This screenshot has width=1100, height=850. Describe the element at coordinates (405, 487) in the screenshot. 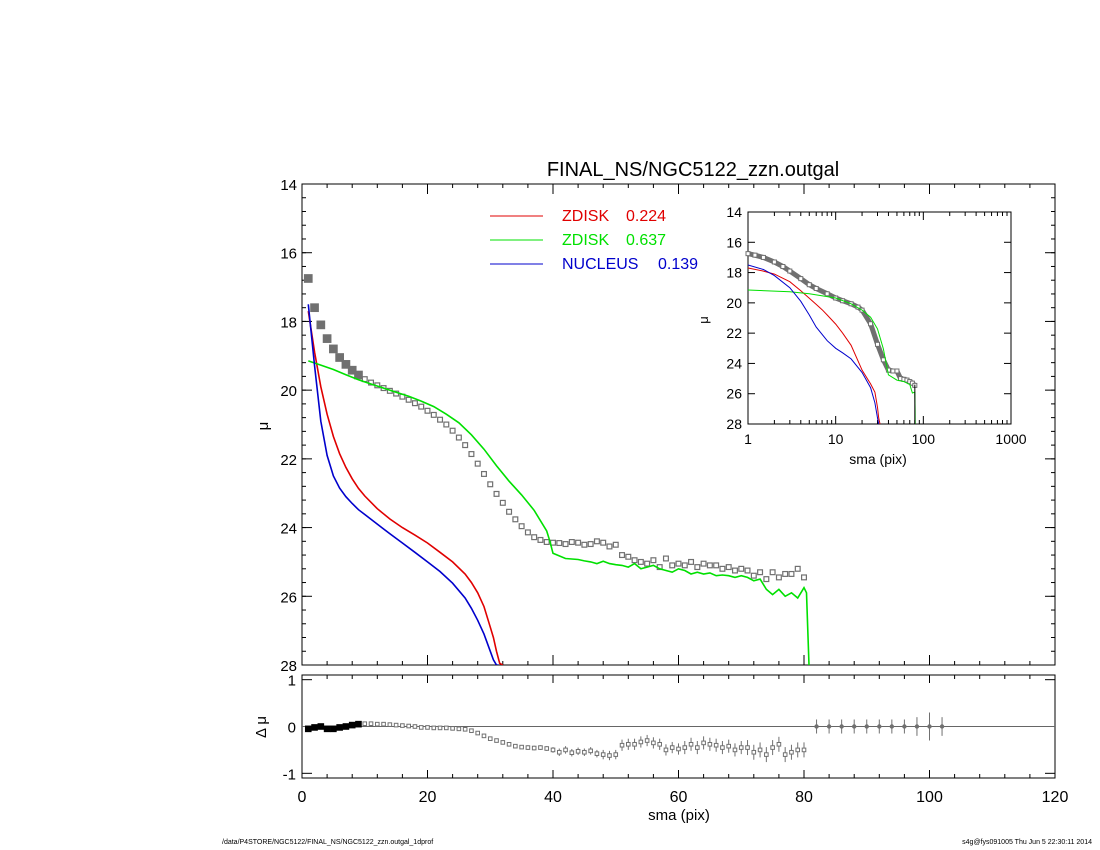

I see `series-line-zdisk1` at that location.